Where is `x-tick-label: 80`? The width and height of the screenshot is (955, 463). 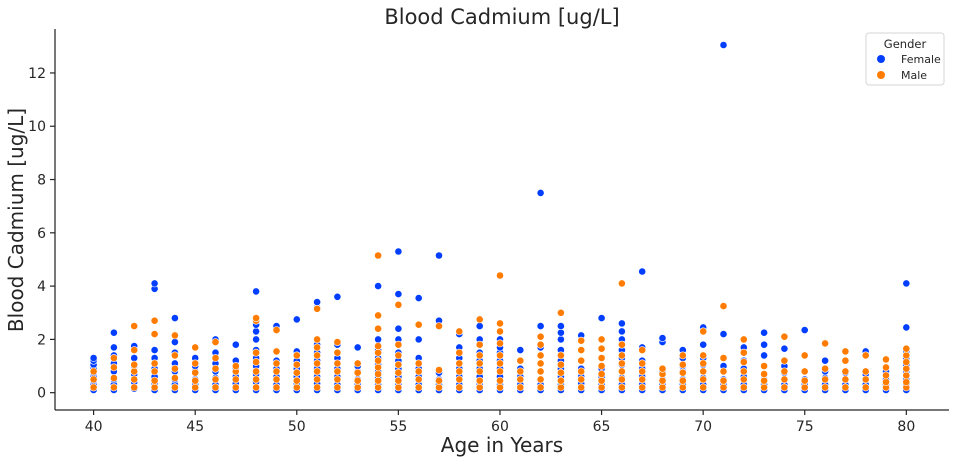 x-tick-label: 80 is located at coordinates (906, 427).